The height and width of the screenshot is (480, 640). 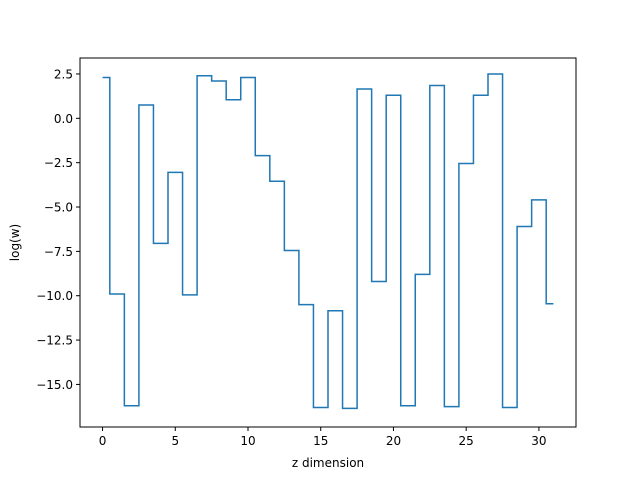 I want to click on y-tick-label: −7.5, so click(x=58, y=252).